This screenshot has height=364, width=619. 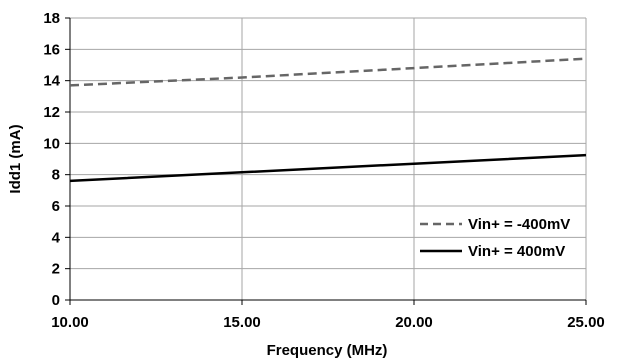 What do you see at coordinates (51, 18) in the screenshot?
I see `y-tick-label: 18` at bounding box center [51, 18].